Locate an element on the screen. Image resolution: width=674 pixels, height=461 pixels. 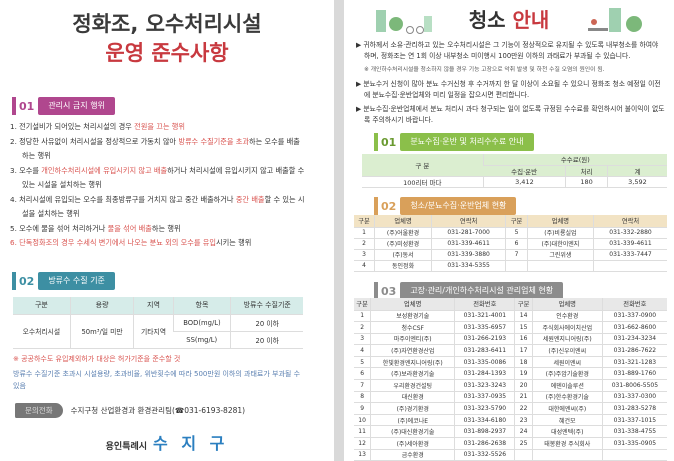
cell: 오수처리시설 is located at coordinates (42, 331).